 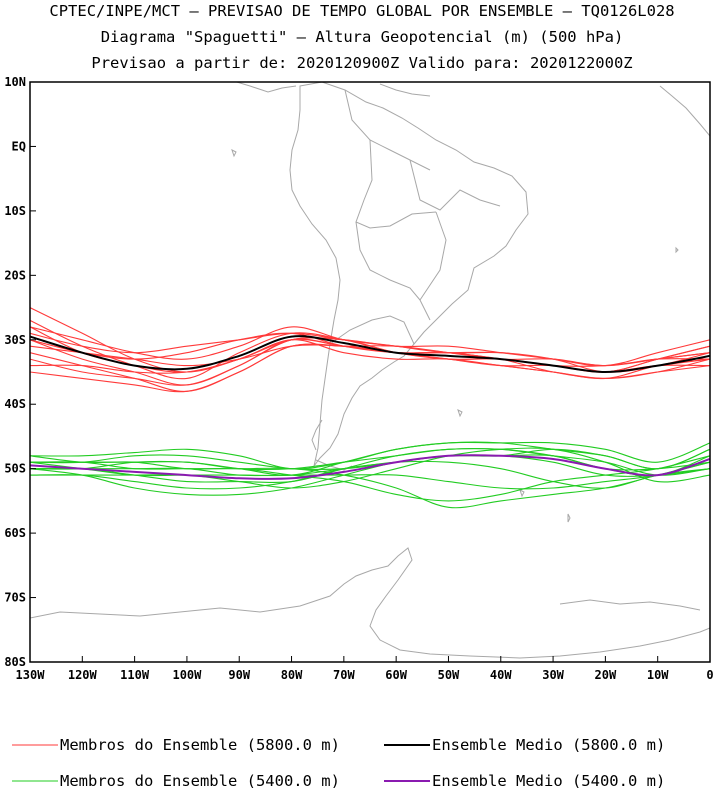 What do you see at coordinates (292, 675) in the screenshot?
I see `x-tick-label-80W: 80W` at bounding box center [292, 675].